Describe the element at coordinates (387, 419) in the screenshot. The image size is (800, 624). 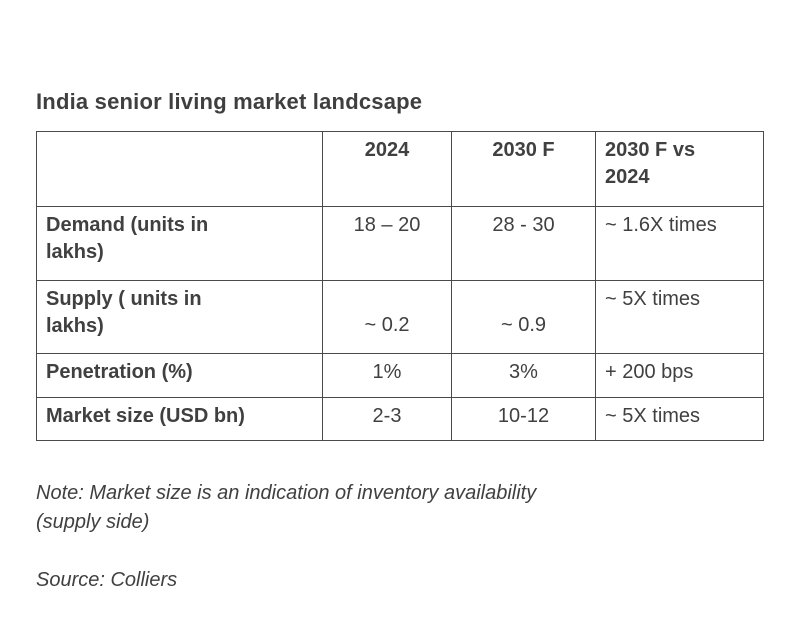
I see `market-size-2024-value: 2-3` at that location.